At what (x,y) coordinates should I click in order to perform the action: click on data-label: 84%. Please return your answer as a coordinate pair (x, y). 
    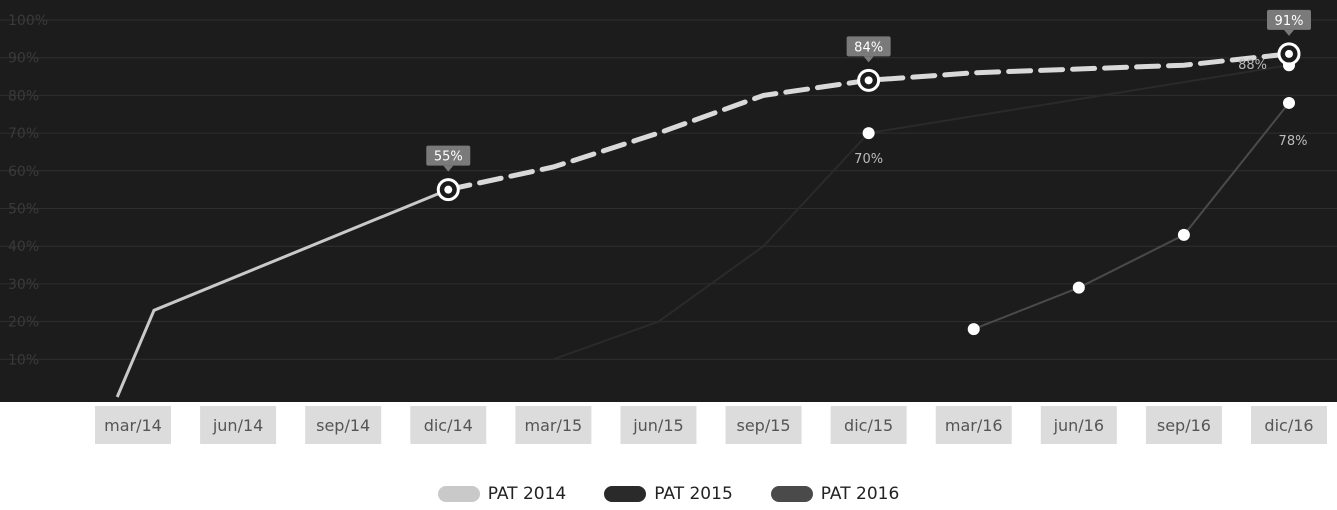
    Looking at the image, I should click on (868, 47).